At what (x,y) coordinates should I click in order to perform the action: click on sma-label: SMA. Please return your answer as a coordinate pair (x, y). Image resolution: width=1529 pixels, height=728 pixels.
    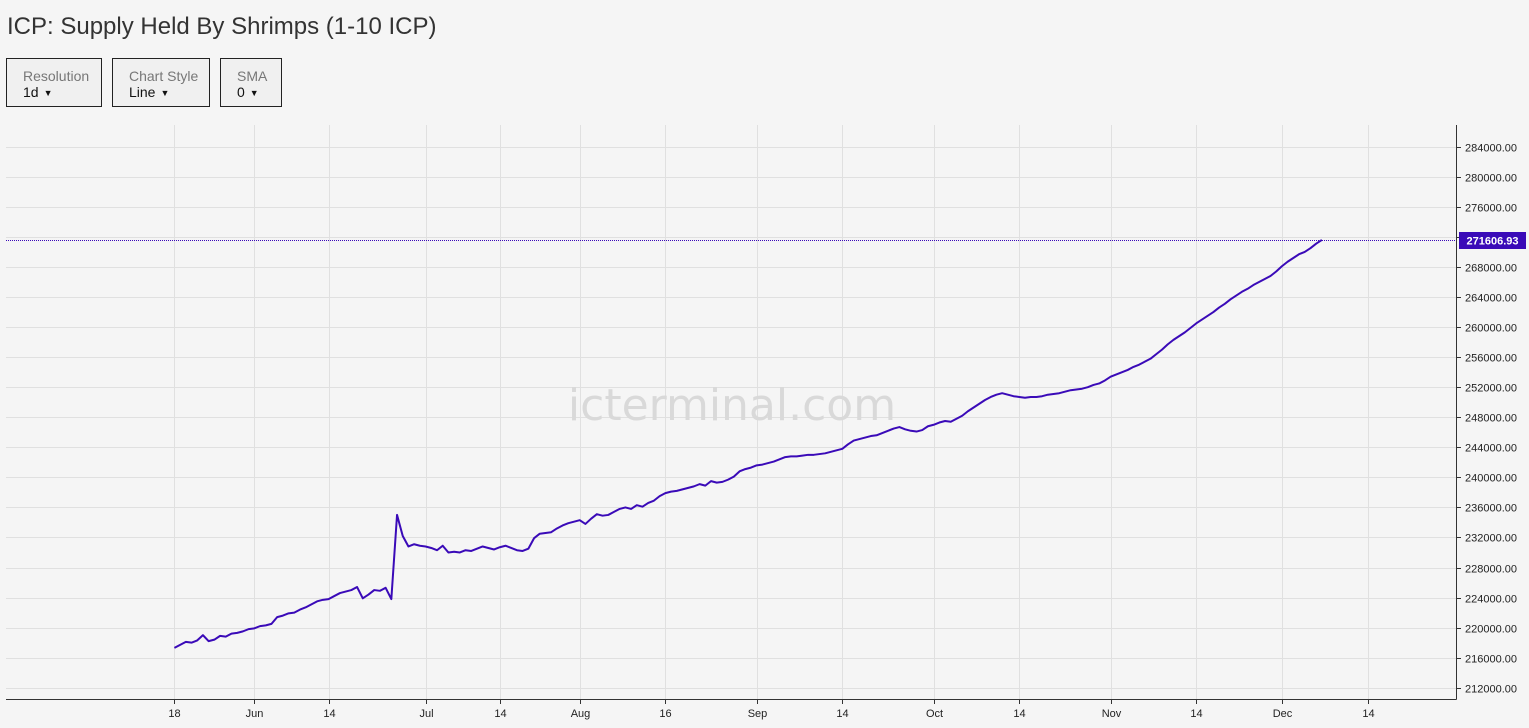
    Looking at the image, I should click on (252, 76).